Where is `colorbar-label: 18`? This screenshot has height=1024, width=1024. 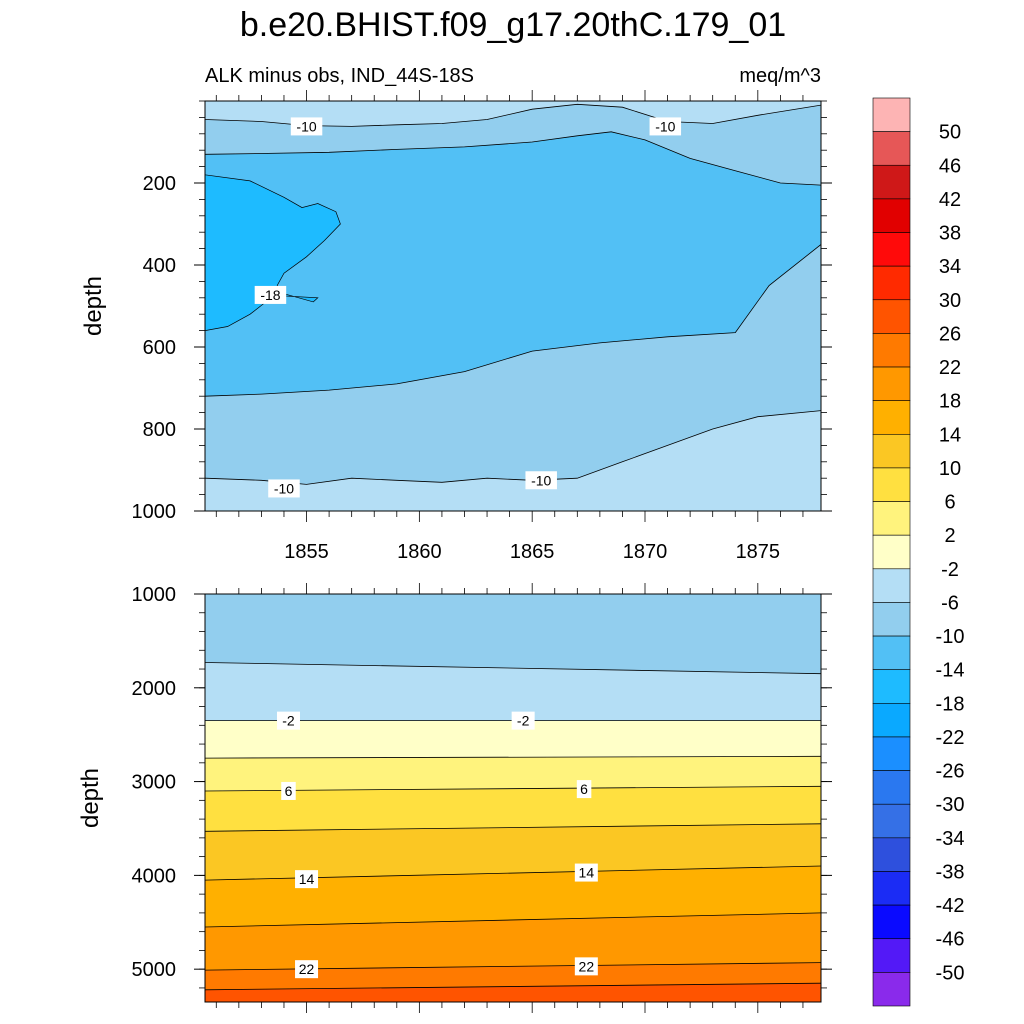 colorbar-label: 18 is located at coordinates (950, 402).